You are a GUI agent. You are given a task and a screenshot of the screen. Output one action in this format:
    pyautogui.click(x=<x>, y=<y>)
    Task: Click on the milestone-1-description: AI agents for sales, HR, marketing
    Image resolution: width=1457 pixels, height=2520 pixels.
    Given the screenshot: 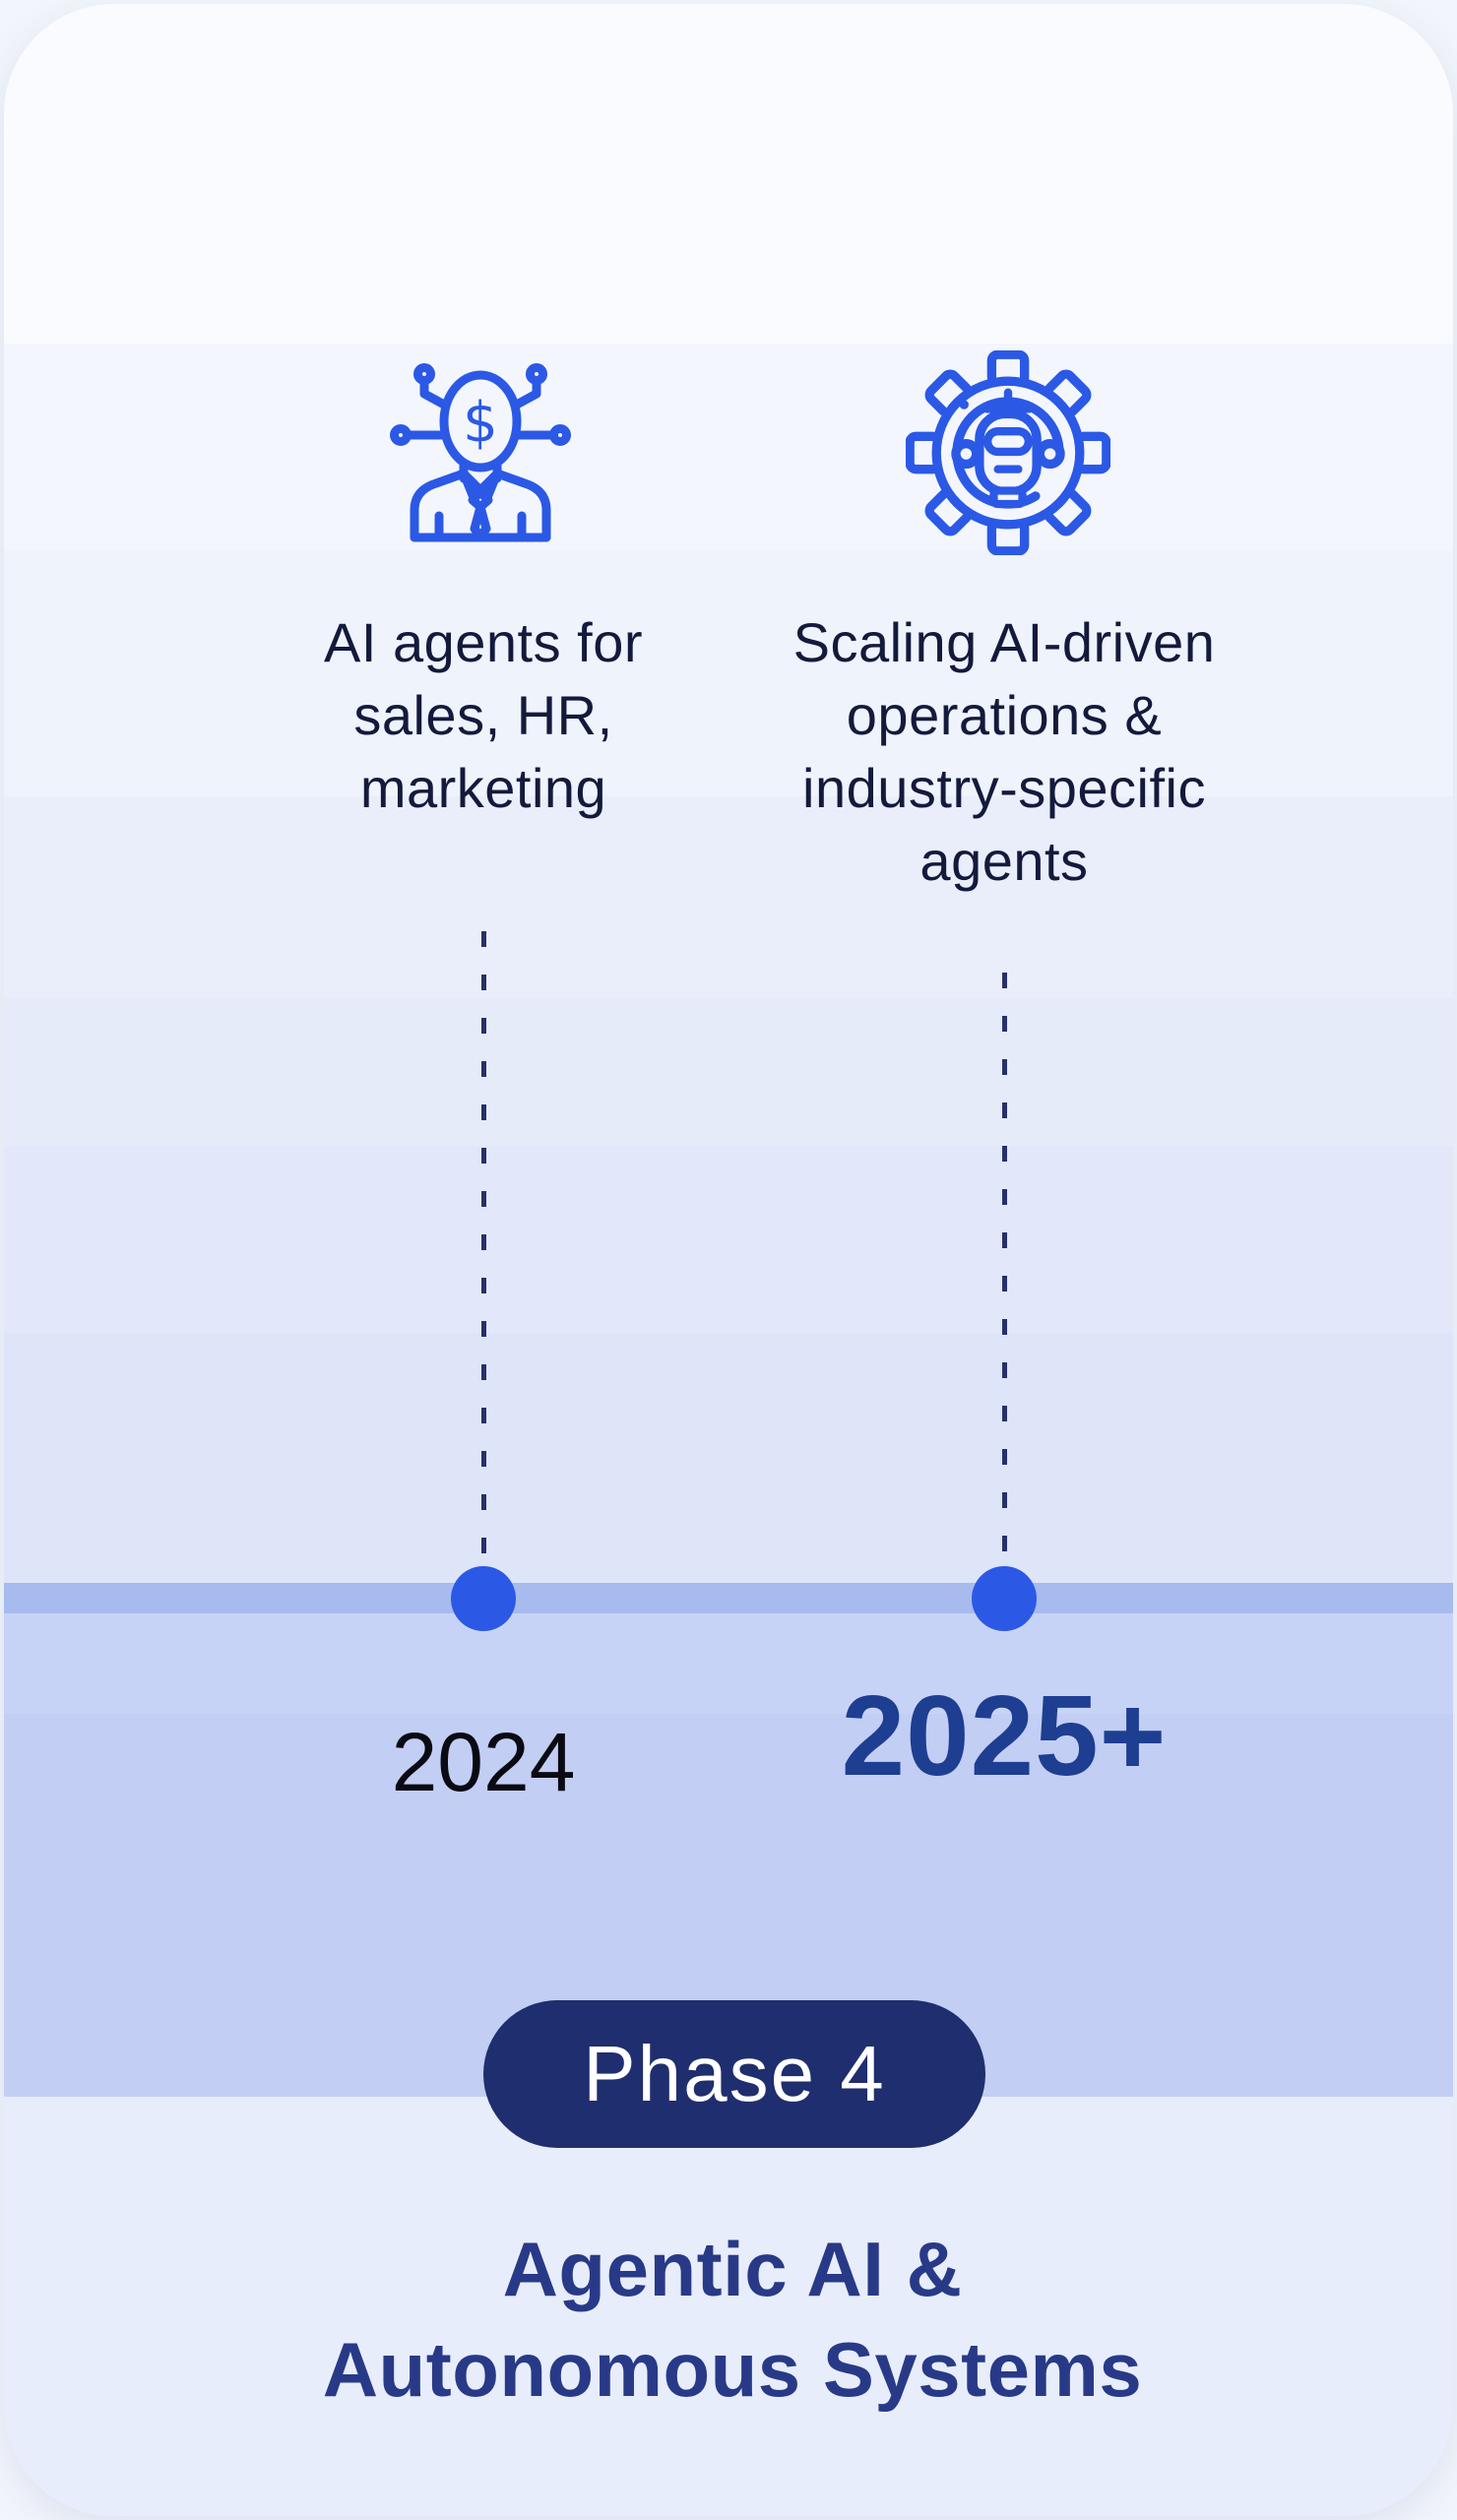 What is the action you would take?
    pyautogui.click(x=483, y=715)
    